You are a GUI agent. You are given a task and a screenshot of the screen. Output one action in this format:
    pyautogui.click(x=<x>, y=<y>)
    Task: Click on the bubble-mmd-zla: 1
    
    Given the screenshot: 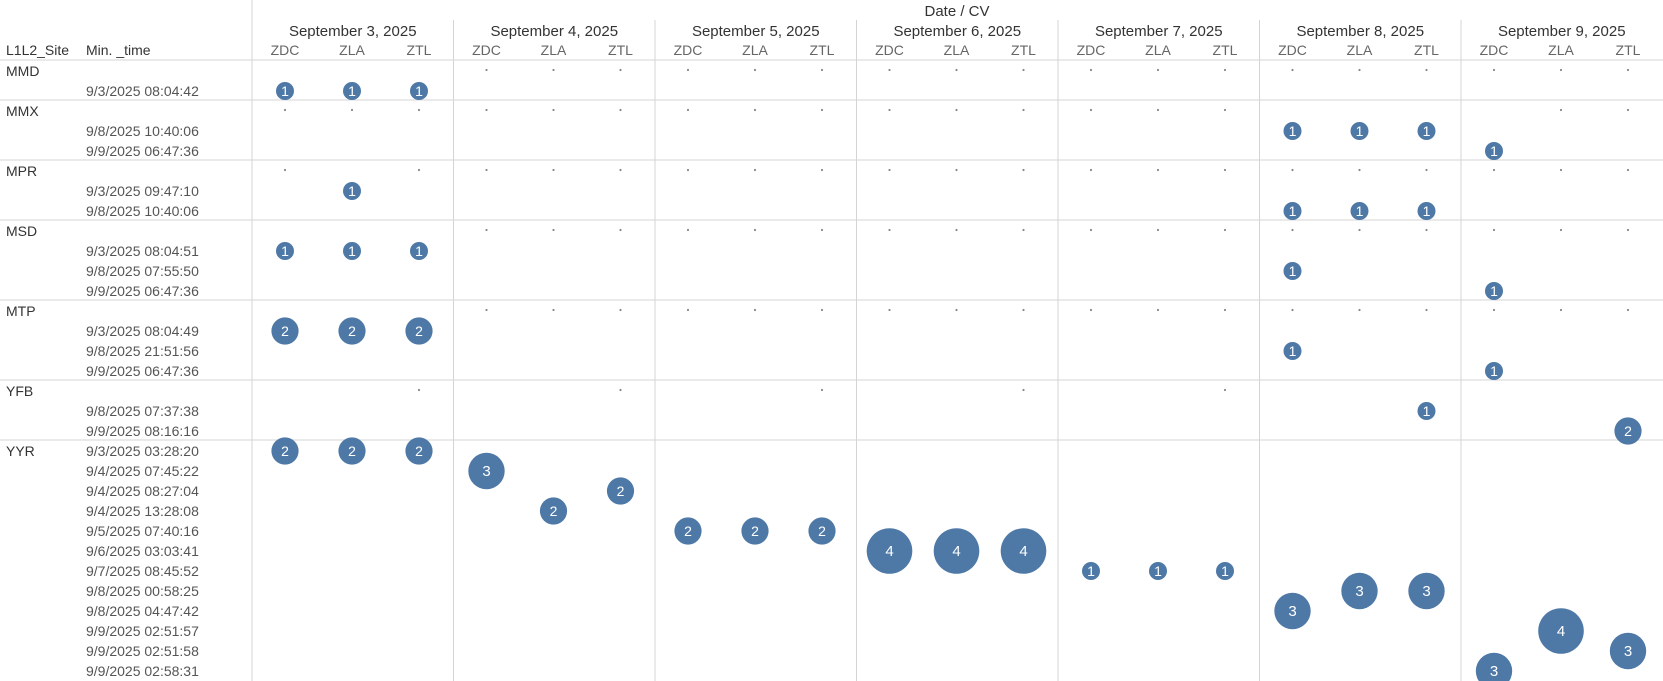 What is the action you would take?
    pyautogui.click(x=352, y=91)
    